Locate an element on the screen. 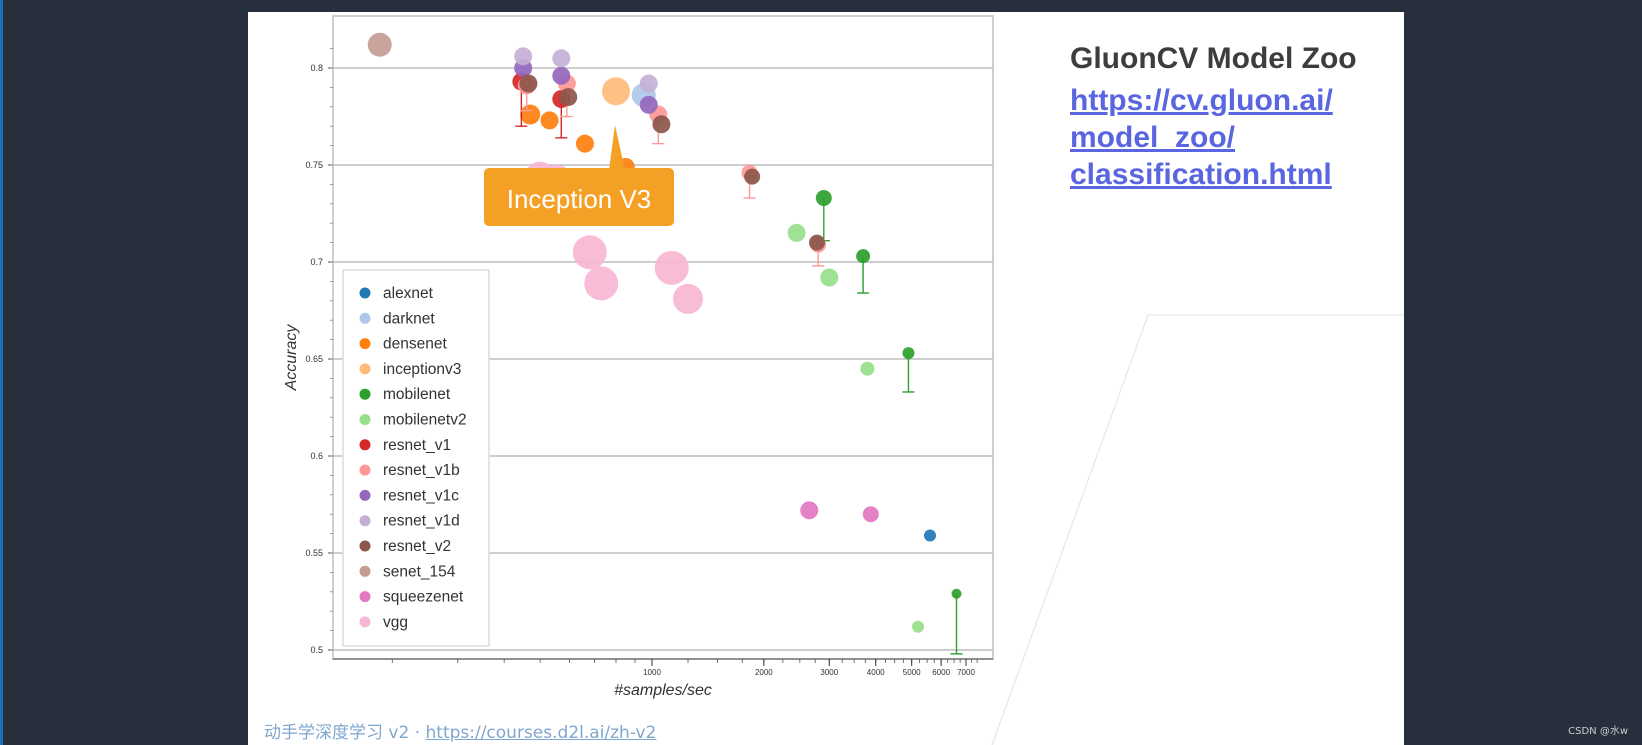 This screenshot has height=745, width=1642. legend-label: resnet_v2 is located at coordinates (417, 546).